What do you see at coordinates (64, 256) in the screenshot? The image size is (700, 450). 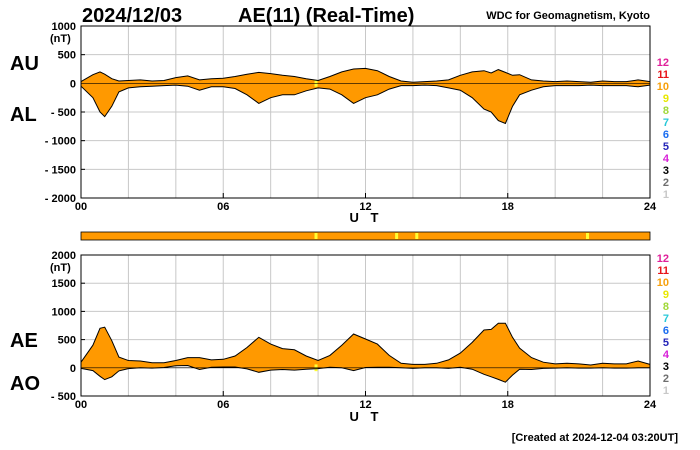 I see `bottom-y-tick-label: 2000` at bounding box center [64, 256].